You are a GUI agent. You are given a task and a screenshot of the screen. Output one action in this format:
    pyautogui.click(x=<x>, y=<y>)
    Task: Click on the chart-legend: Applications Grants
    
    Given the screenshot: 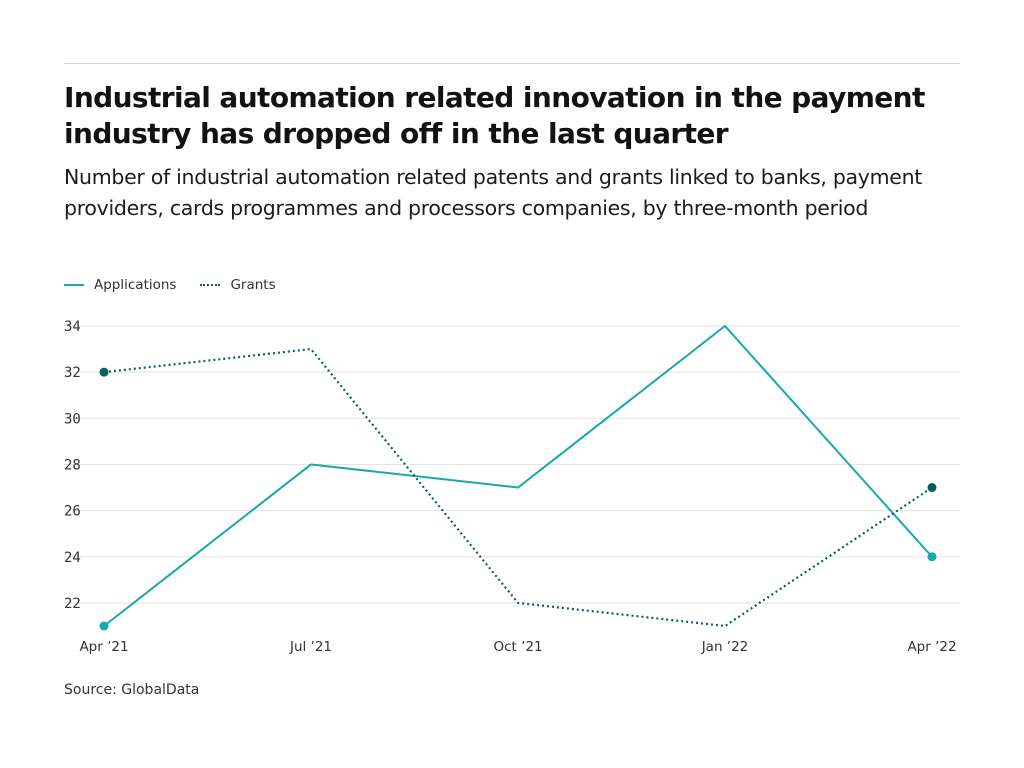 What is the action you would take?
    pyautogui.click(x=182, y=285)
    